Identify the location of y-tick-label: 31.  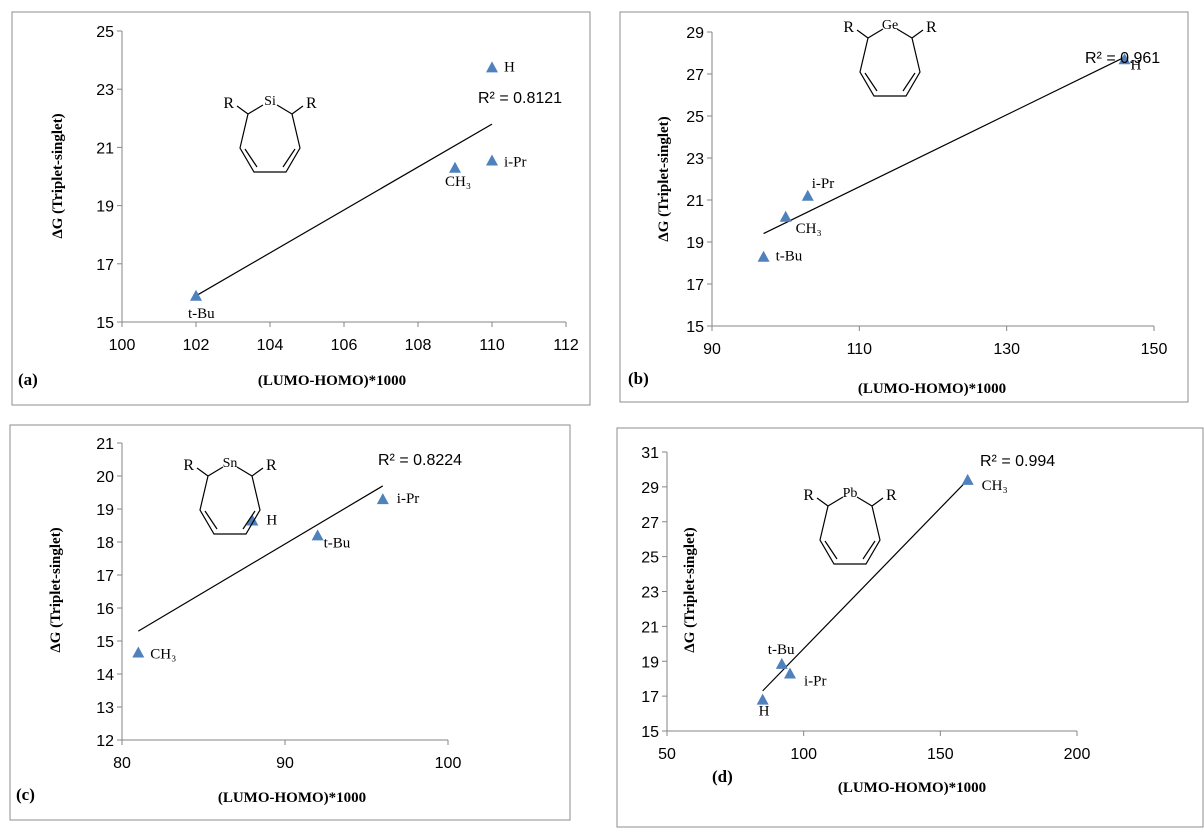
(650, 453).